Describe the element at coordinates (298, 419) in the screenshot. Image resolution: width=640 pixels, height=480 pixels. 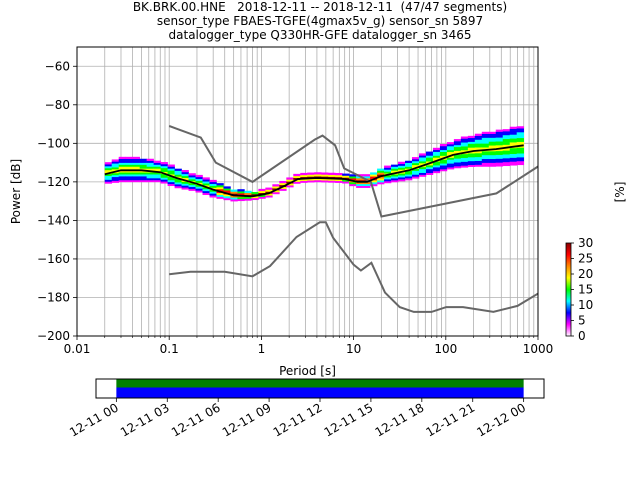
I see `timeline-tick-label: 12-11 12` at that location.